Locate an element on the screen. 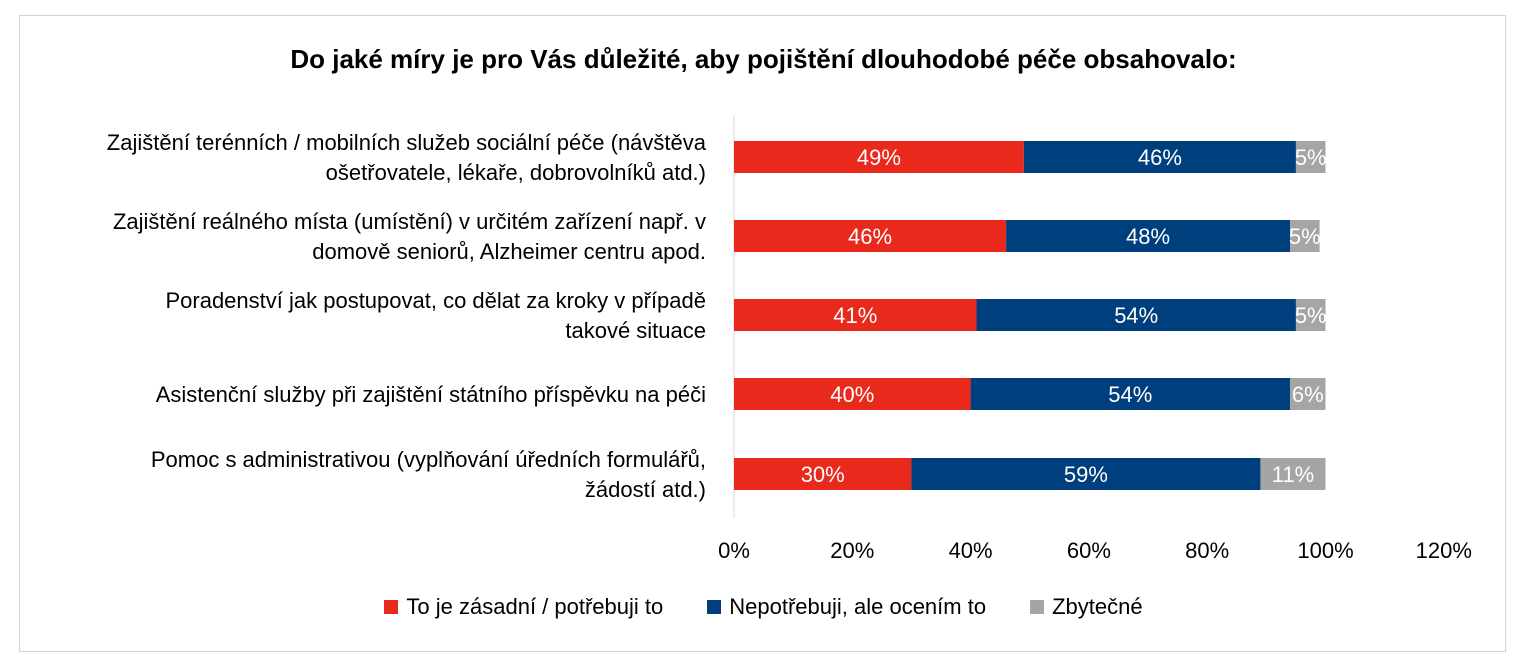 The image size is (1527, 669). legend-item-appreciated: Nepotřebuji, ale ocením to is located at coordinates (846, 607).